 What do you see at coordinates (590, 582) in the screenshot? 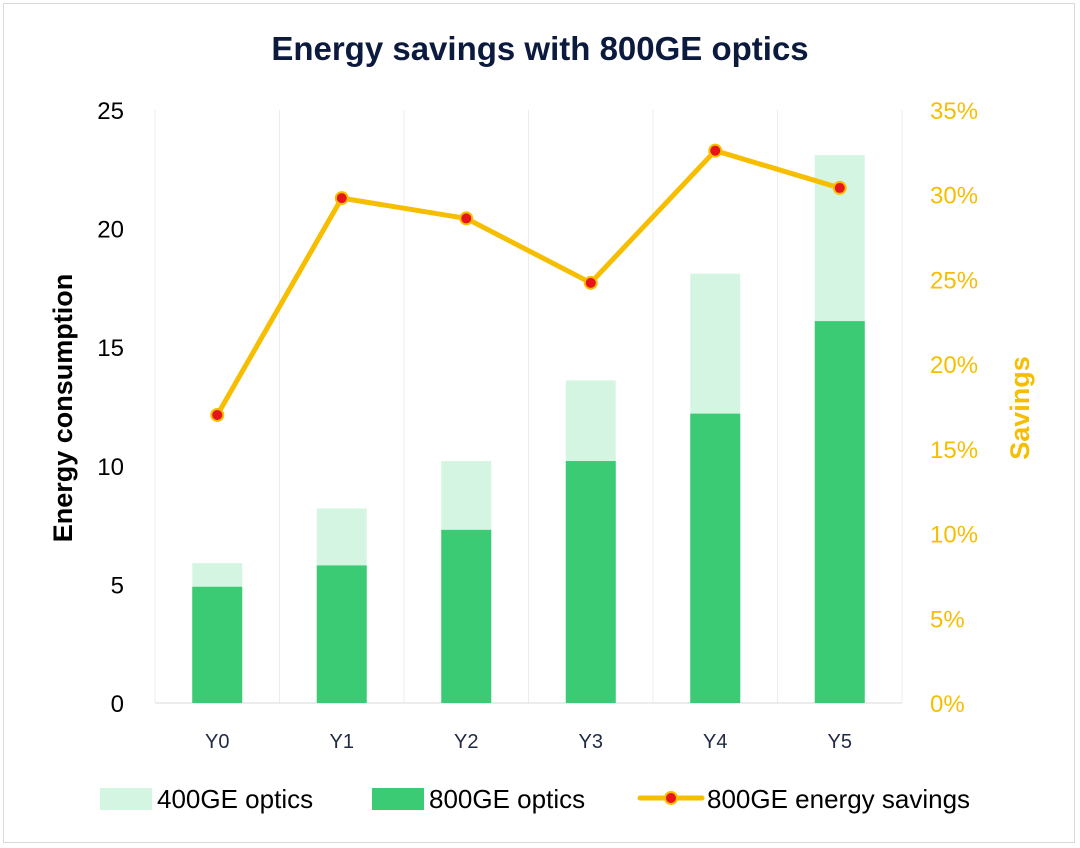
I see `bar-800ge-y3` at bounding box center [590, 582].